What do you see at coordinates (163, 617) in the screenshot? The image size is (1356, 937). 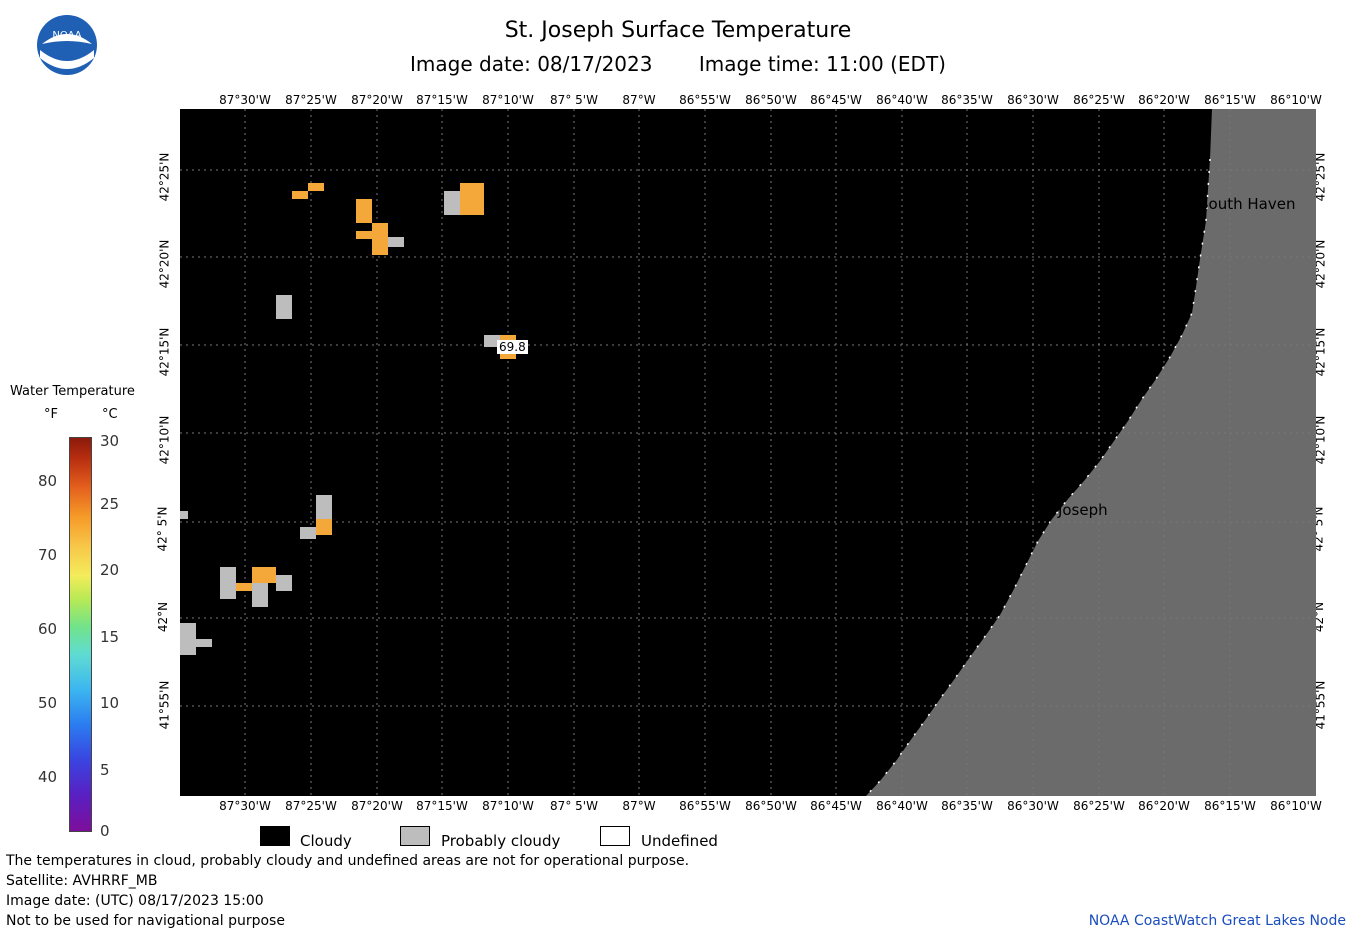 I see `lat-tick: 42°N` at bounding box center [163, 617].